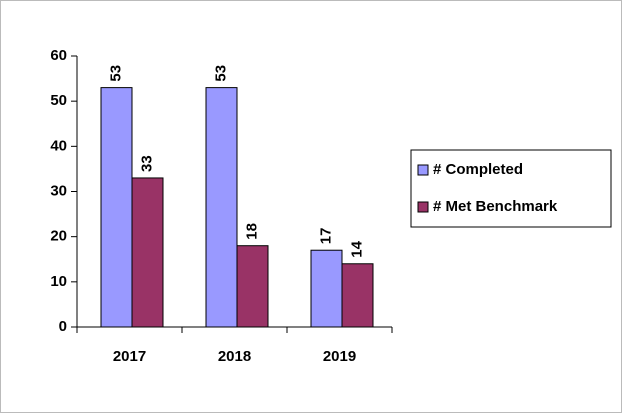 Image resolution: width=622 pixels, height=413 pixels. Describe the element at coordinates (58, 190) in the screenshot. I see `y-tick-label: 30` at that location.